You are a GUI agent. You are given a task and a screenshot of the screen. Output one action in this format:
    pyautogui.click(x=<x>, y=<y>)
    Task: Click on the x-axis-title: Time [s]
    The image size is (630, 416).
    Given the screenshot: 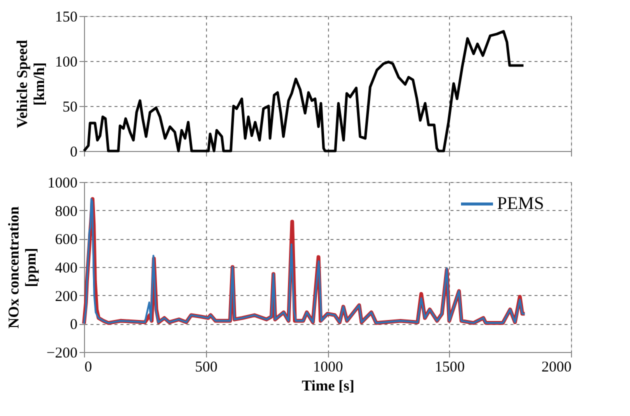 What is the action you would take?
    pyautogui.click(x=328, y=386)
    